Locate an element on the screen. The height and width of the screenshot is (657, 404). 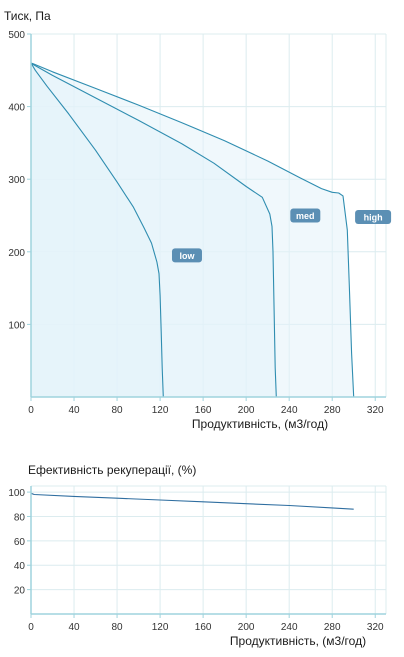
series-badge-med is located at coordinates (305, 215).